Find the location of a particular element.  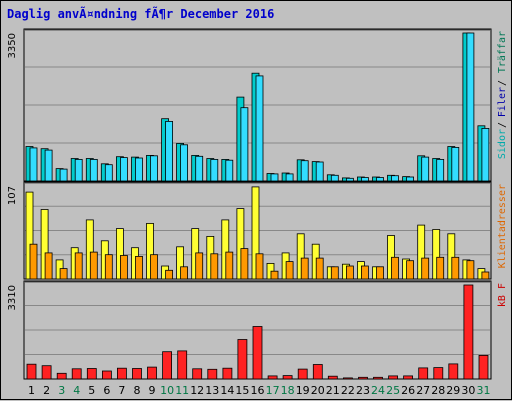

x-tick-label-5: 5 is located at coordinates (91, 390).